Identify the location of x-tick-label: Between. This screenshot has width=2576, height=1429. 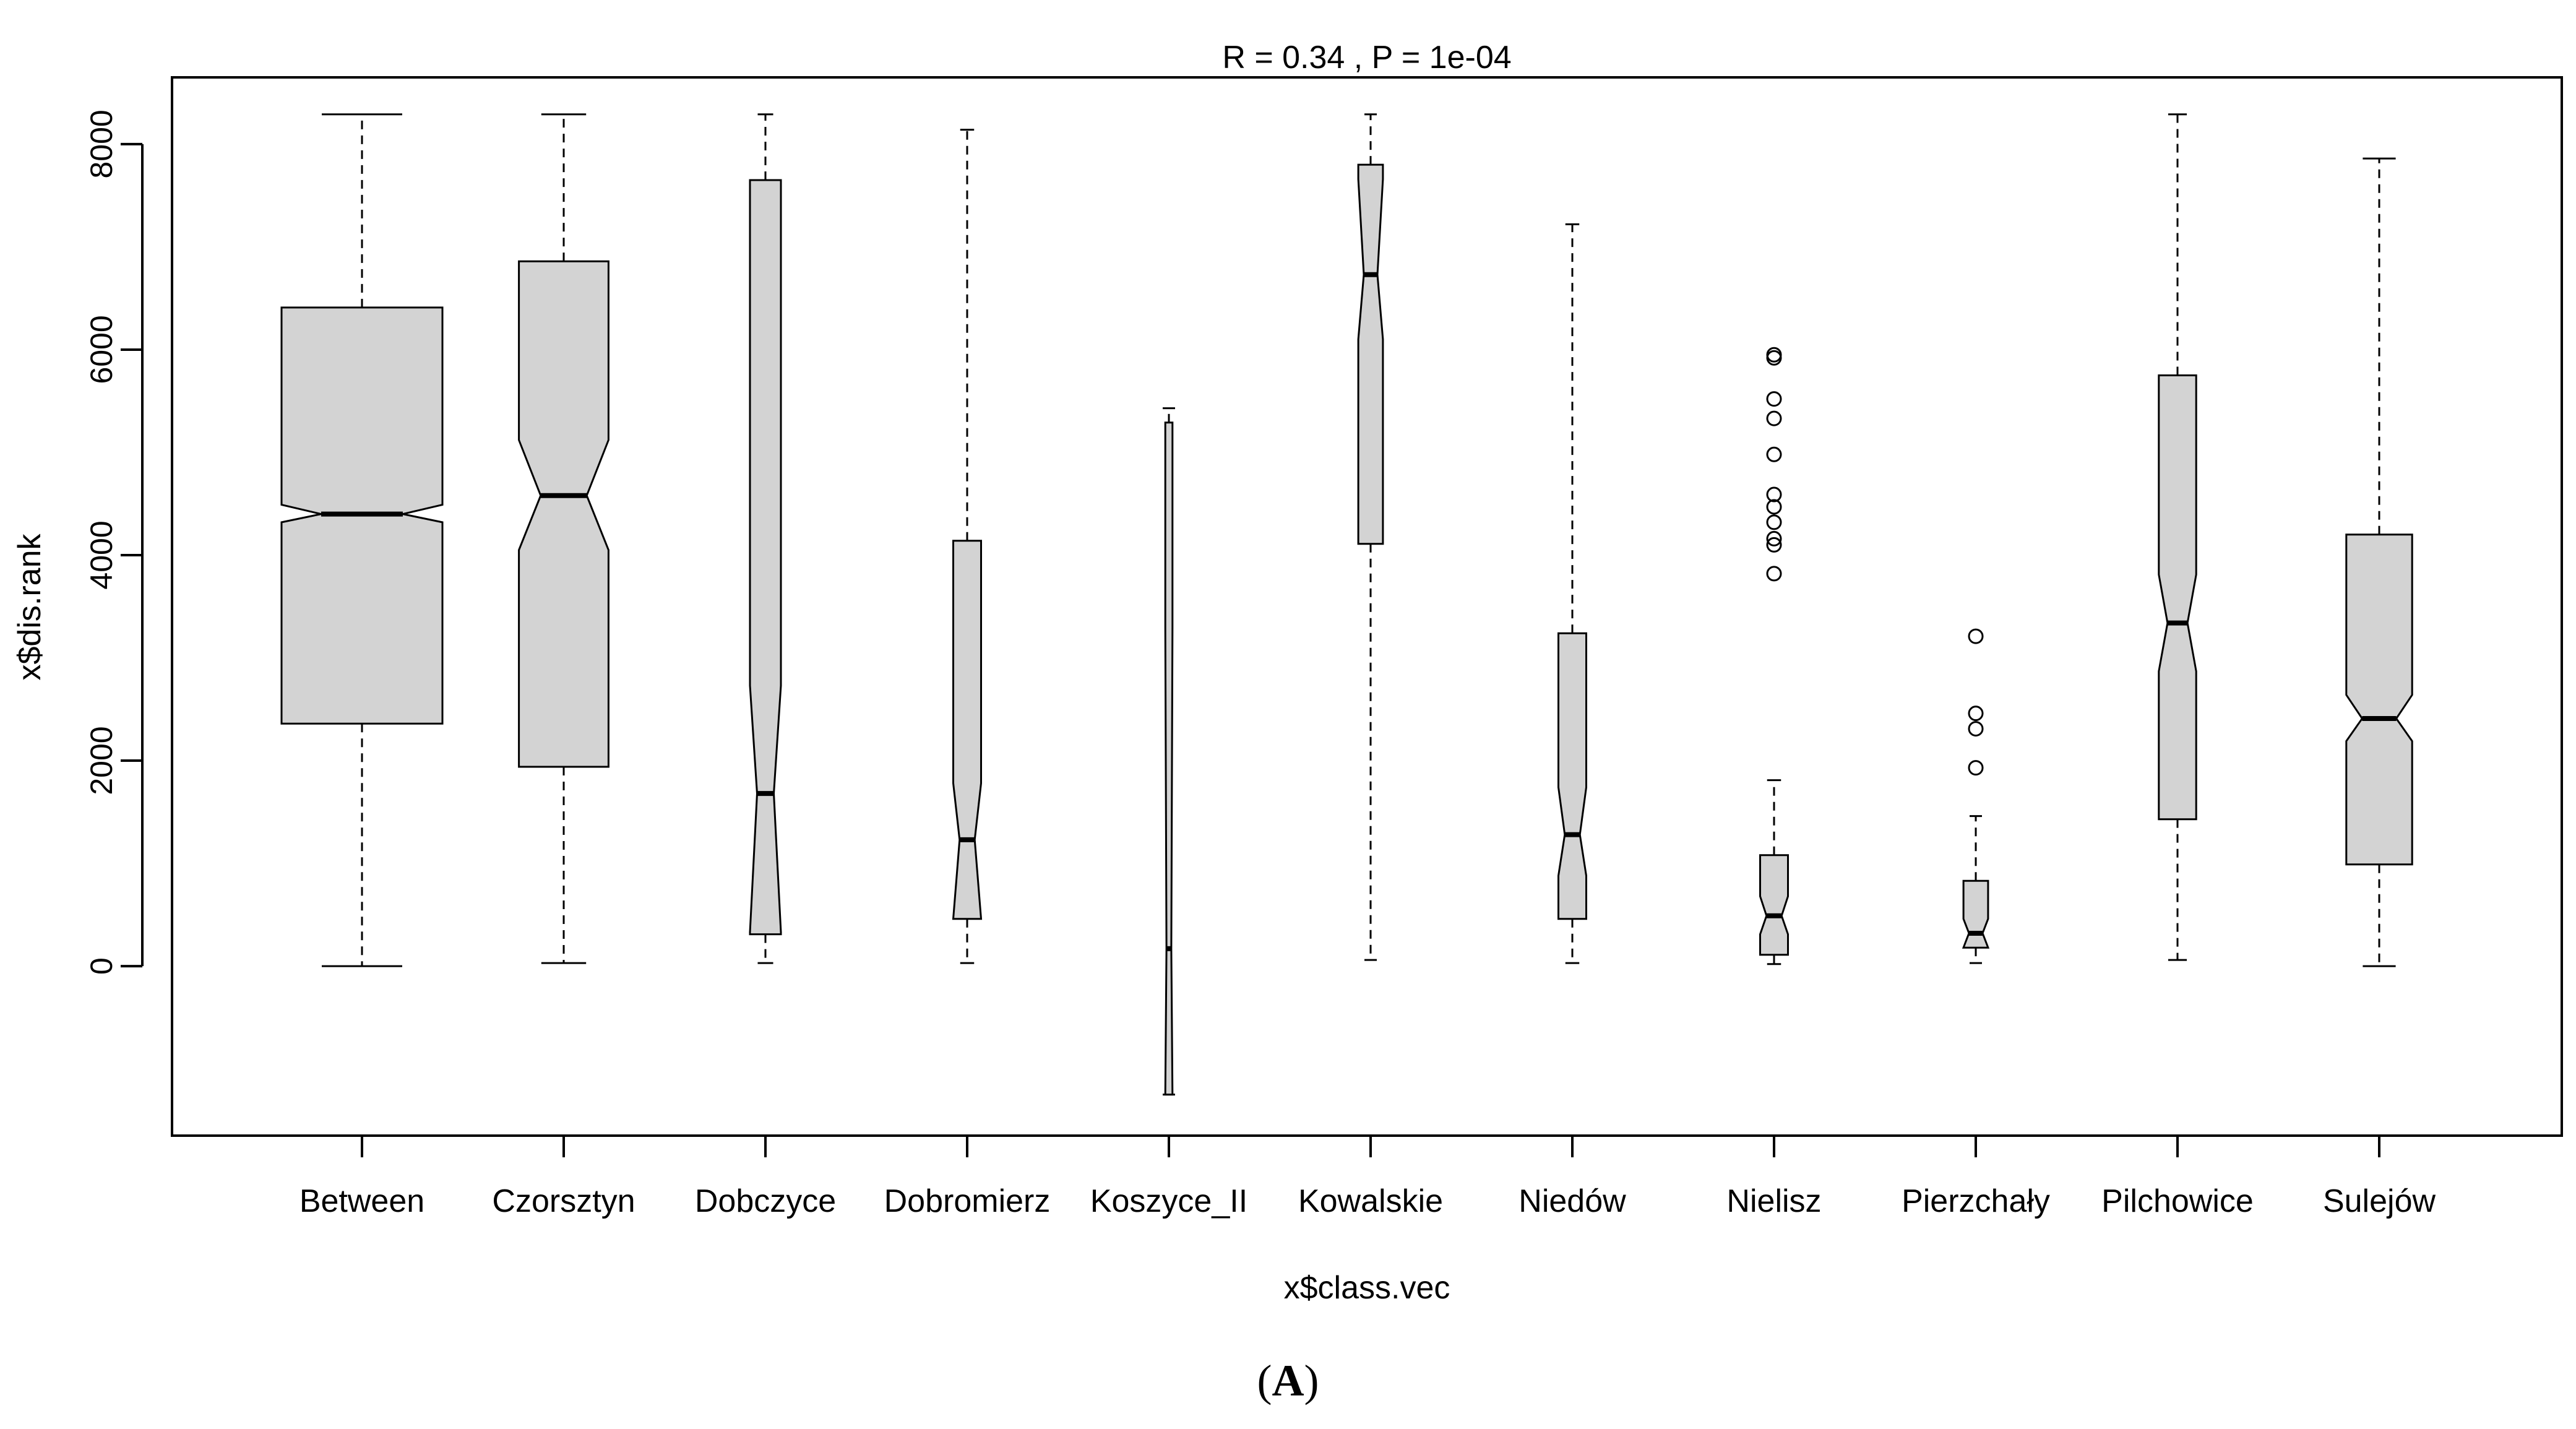
(361, 1201).